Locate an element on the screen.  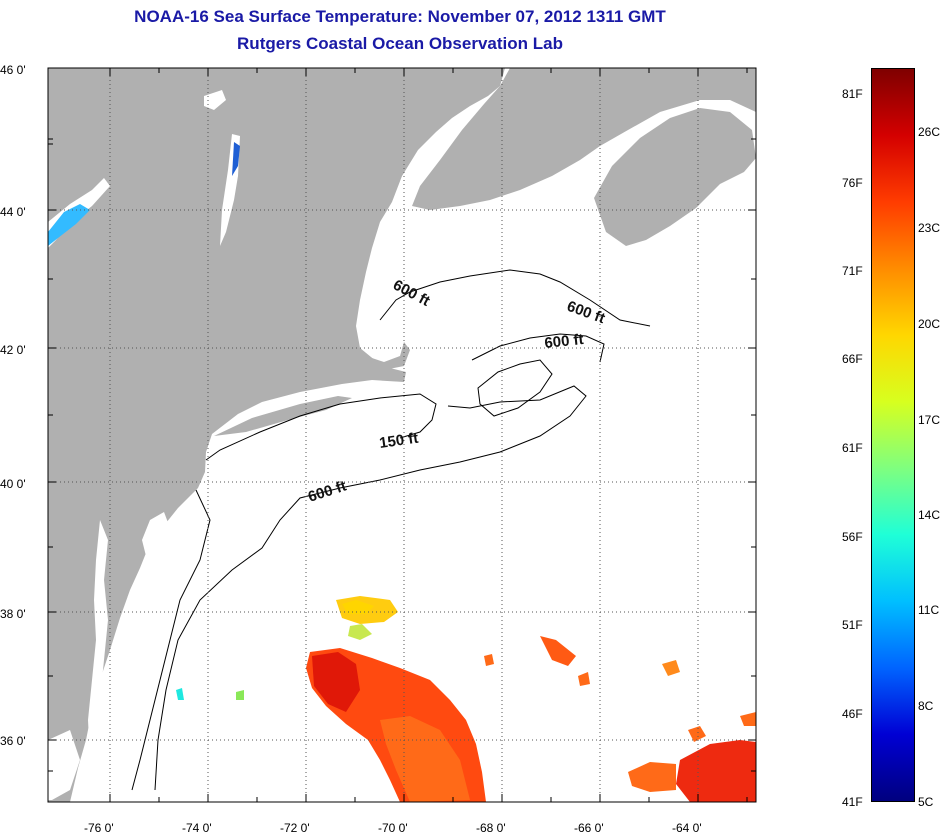
contour-600ft-gulf is located at coordinates (515, 298).